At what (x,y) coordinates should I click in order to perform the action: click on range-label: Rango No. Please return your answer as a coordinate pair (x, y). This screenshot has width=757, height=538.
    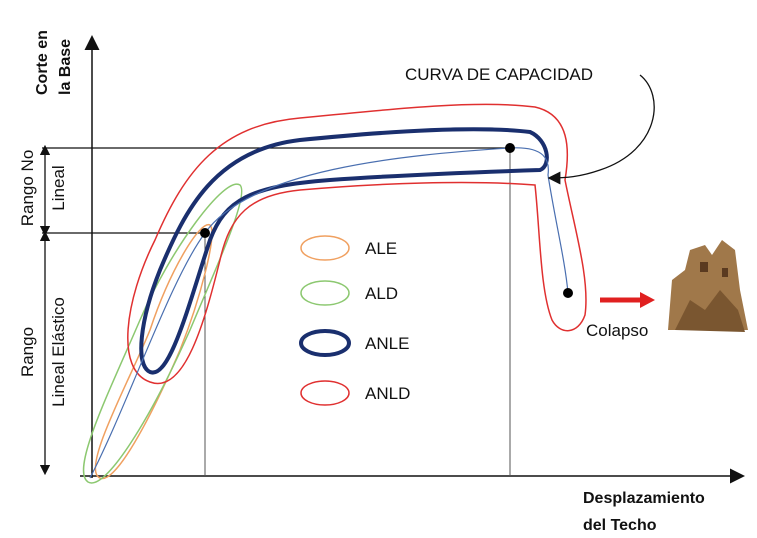
    Looking at the image, I should click on (27, 188).